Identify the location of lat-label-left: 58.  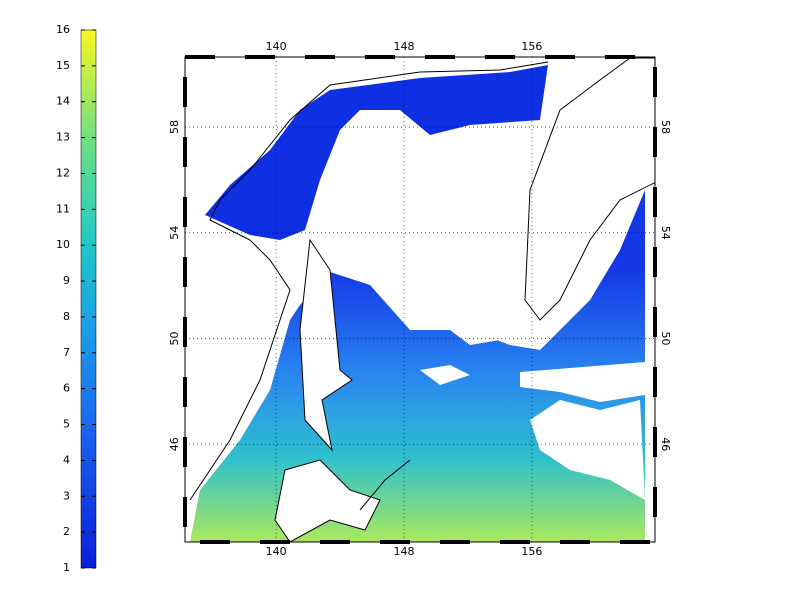
(174, 127).